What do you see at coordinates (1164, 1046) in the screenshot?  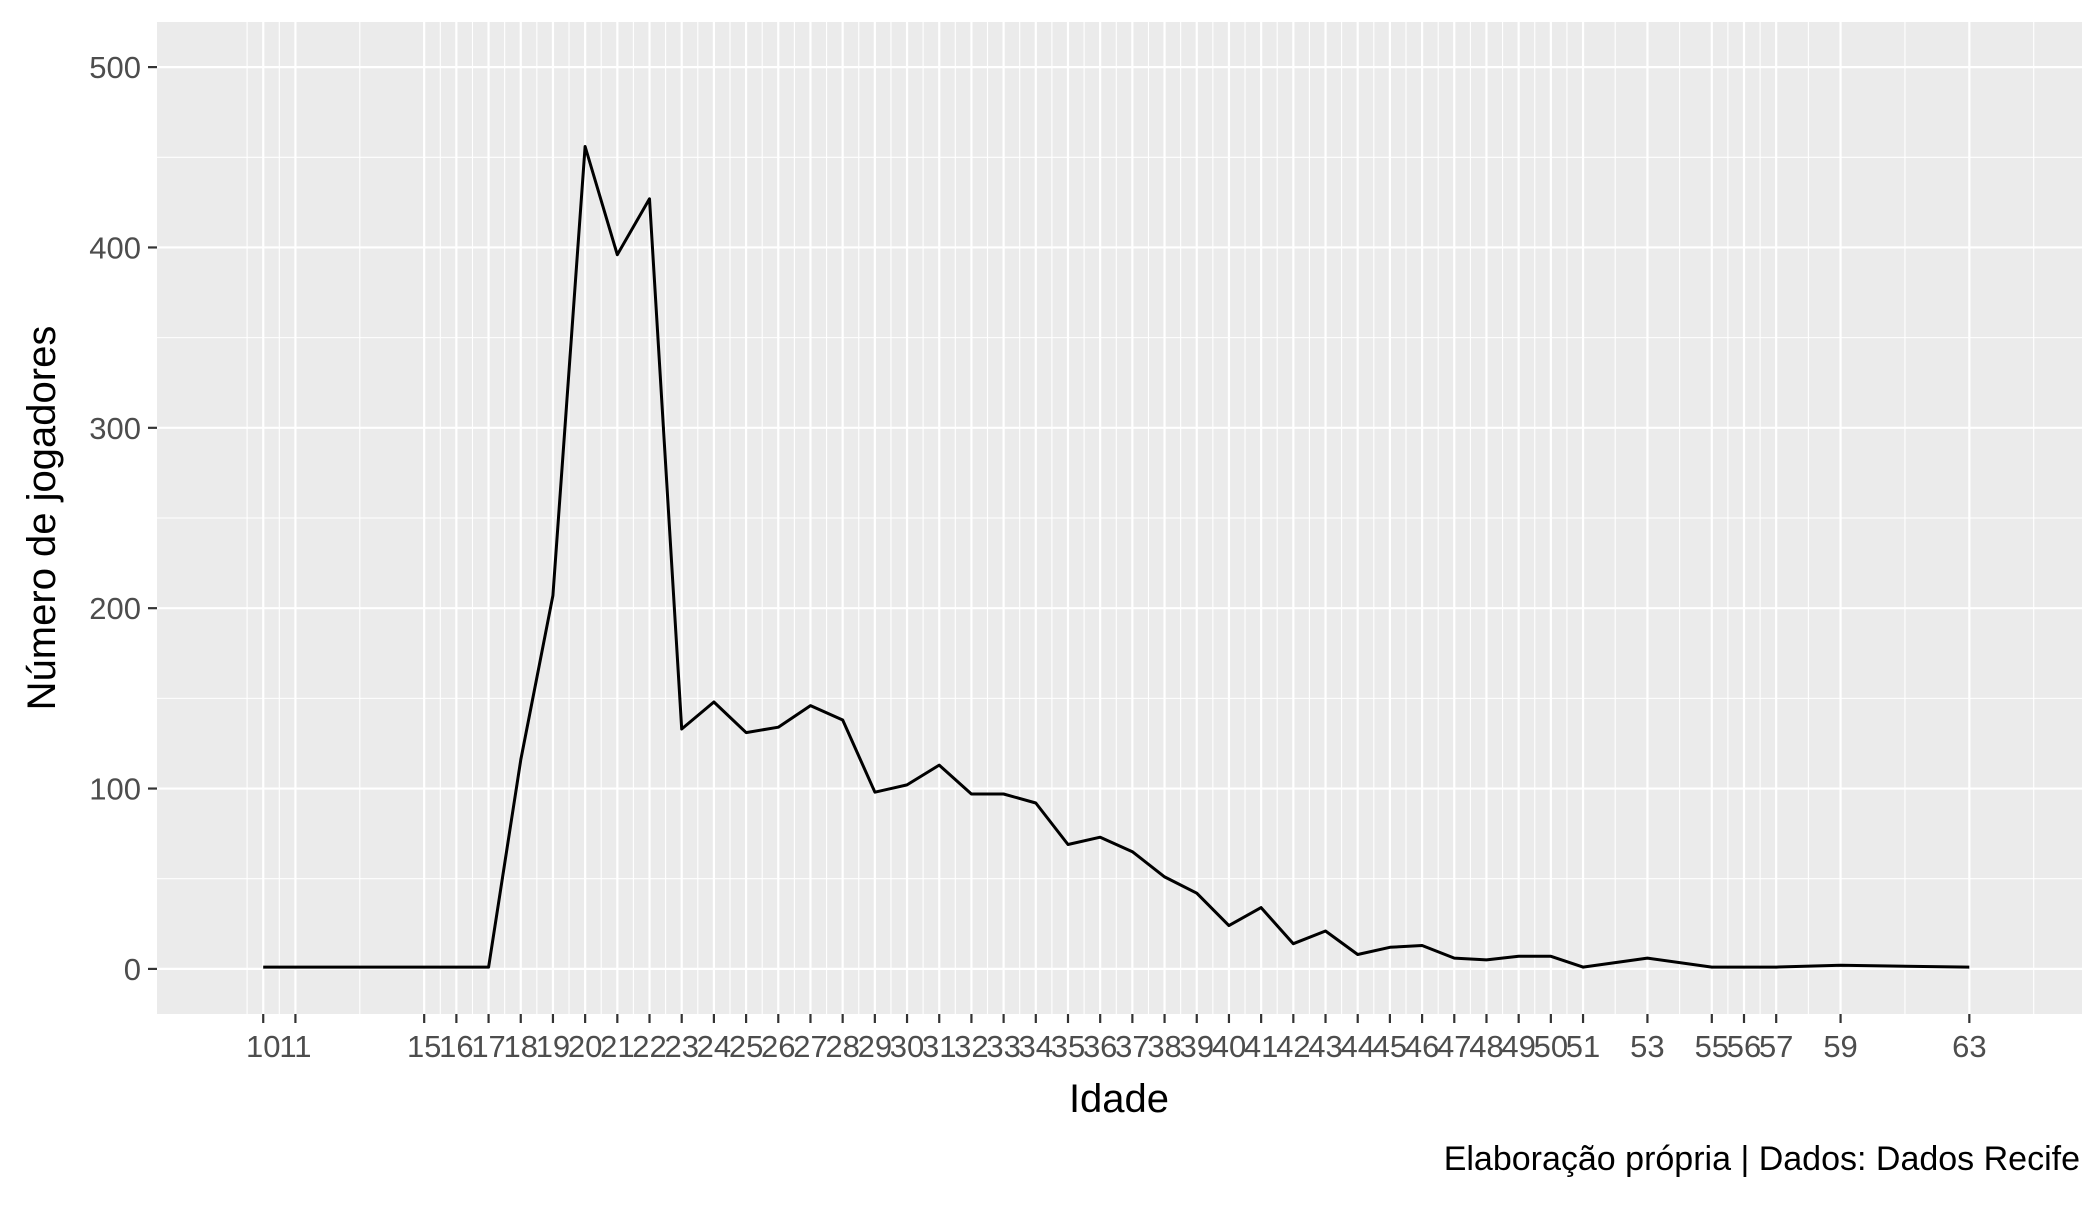 I see `x-tick-label: 38` at bounding box center [1164, 1046].